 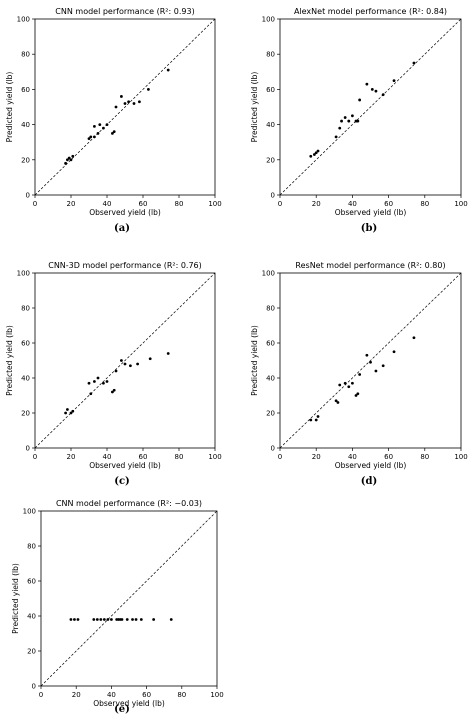 What do you see at coordinates (369, 228) in the screenshot?
I see `panel-label: (b)` at bounding box center [369, 228].